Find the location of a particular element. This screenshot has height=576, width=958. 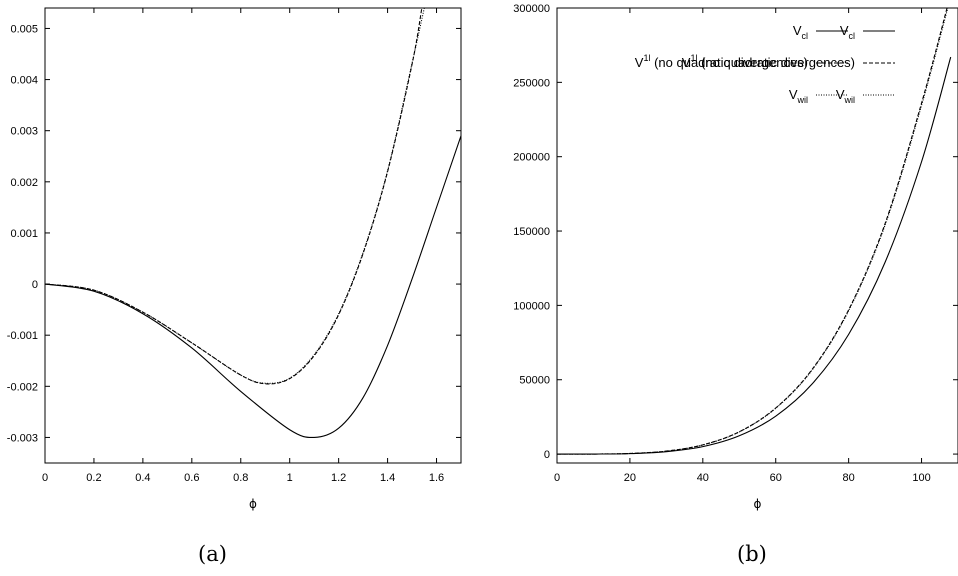

x-tick-label: 40 is located at coordinates (703, 478).